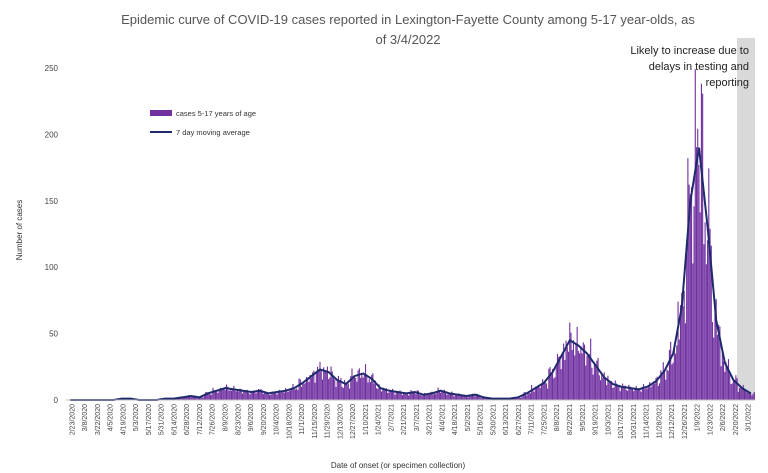  Describe the element at coordinates (506, 419) in the screenshot. I see `x-tick-label: 6/13/2021` at that location.